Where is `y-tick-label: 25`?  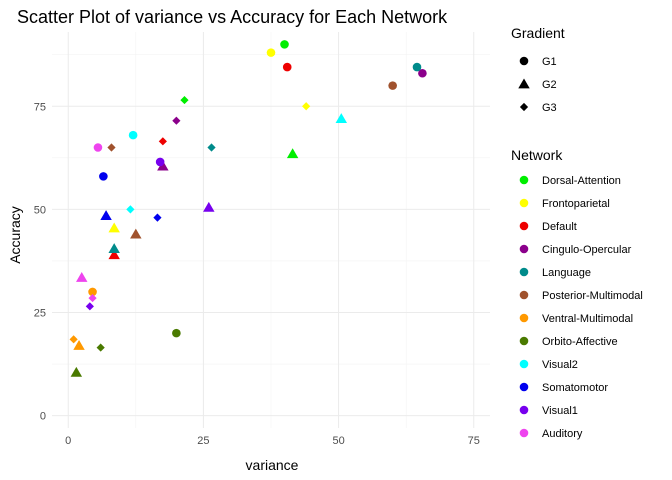
y-tick-label: 25 is located at coordinates (40, 314).